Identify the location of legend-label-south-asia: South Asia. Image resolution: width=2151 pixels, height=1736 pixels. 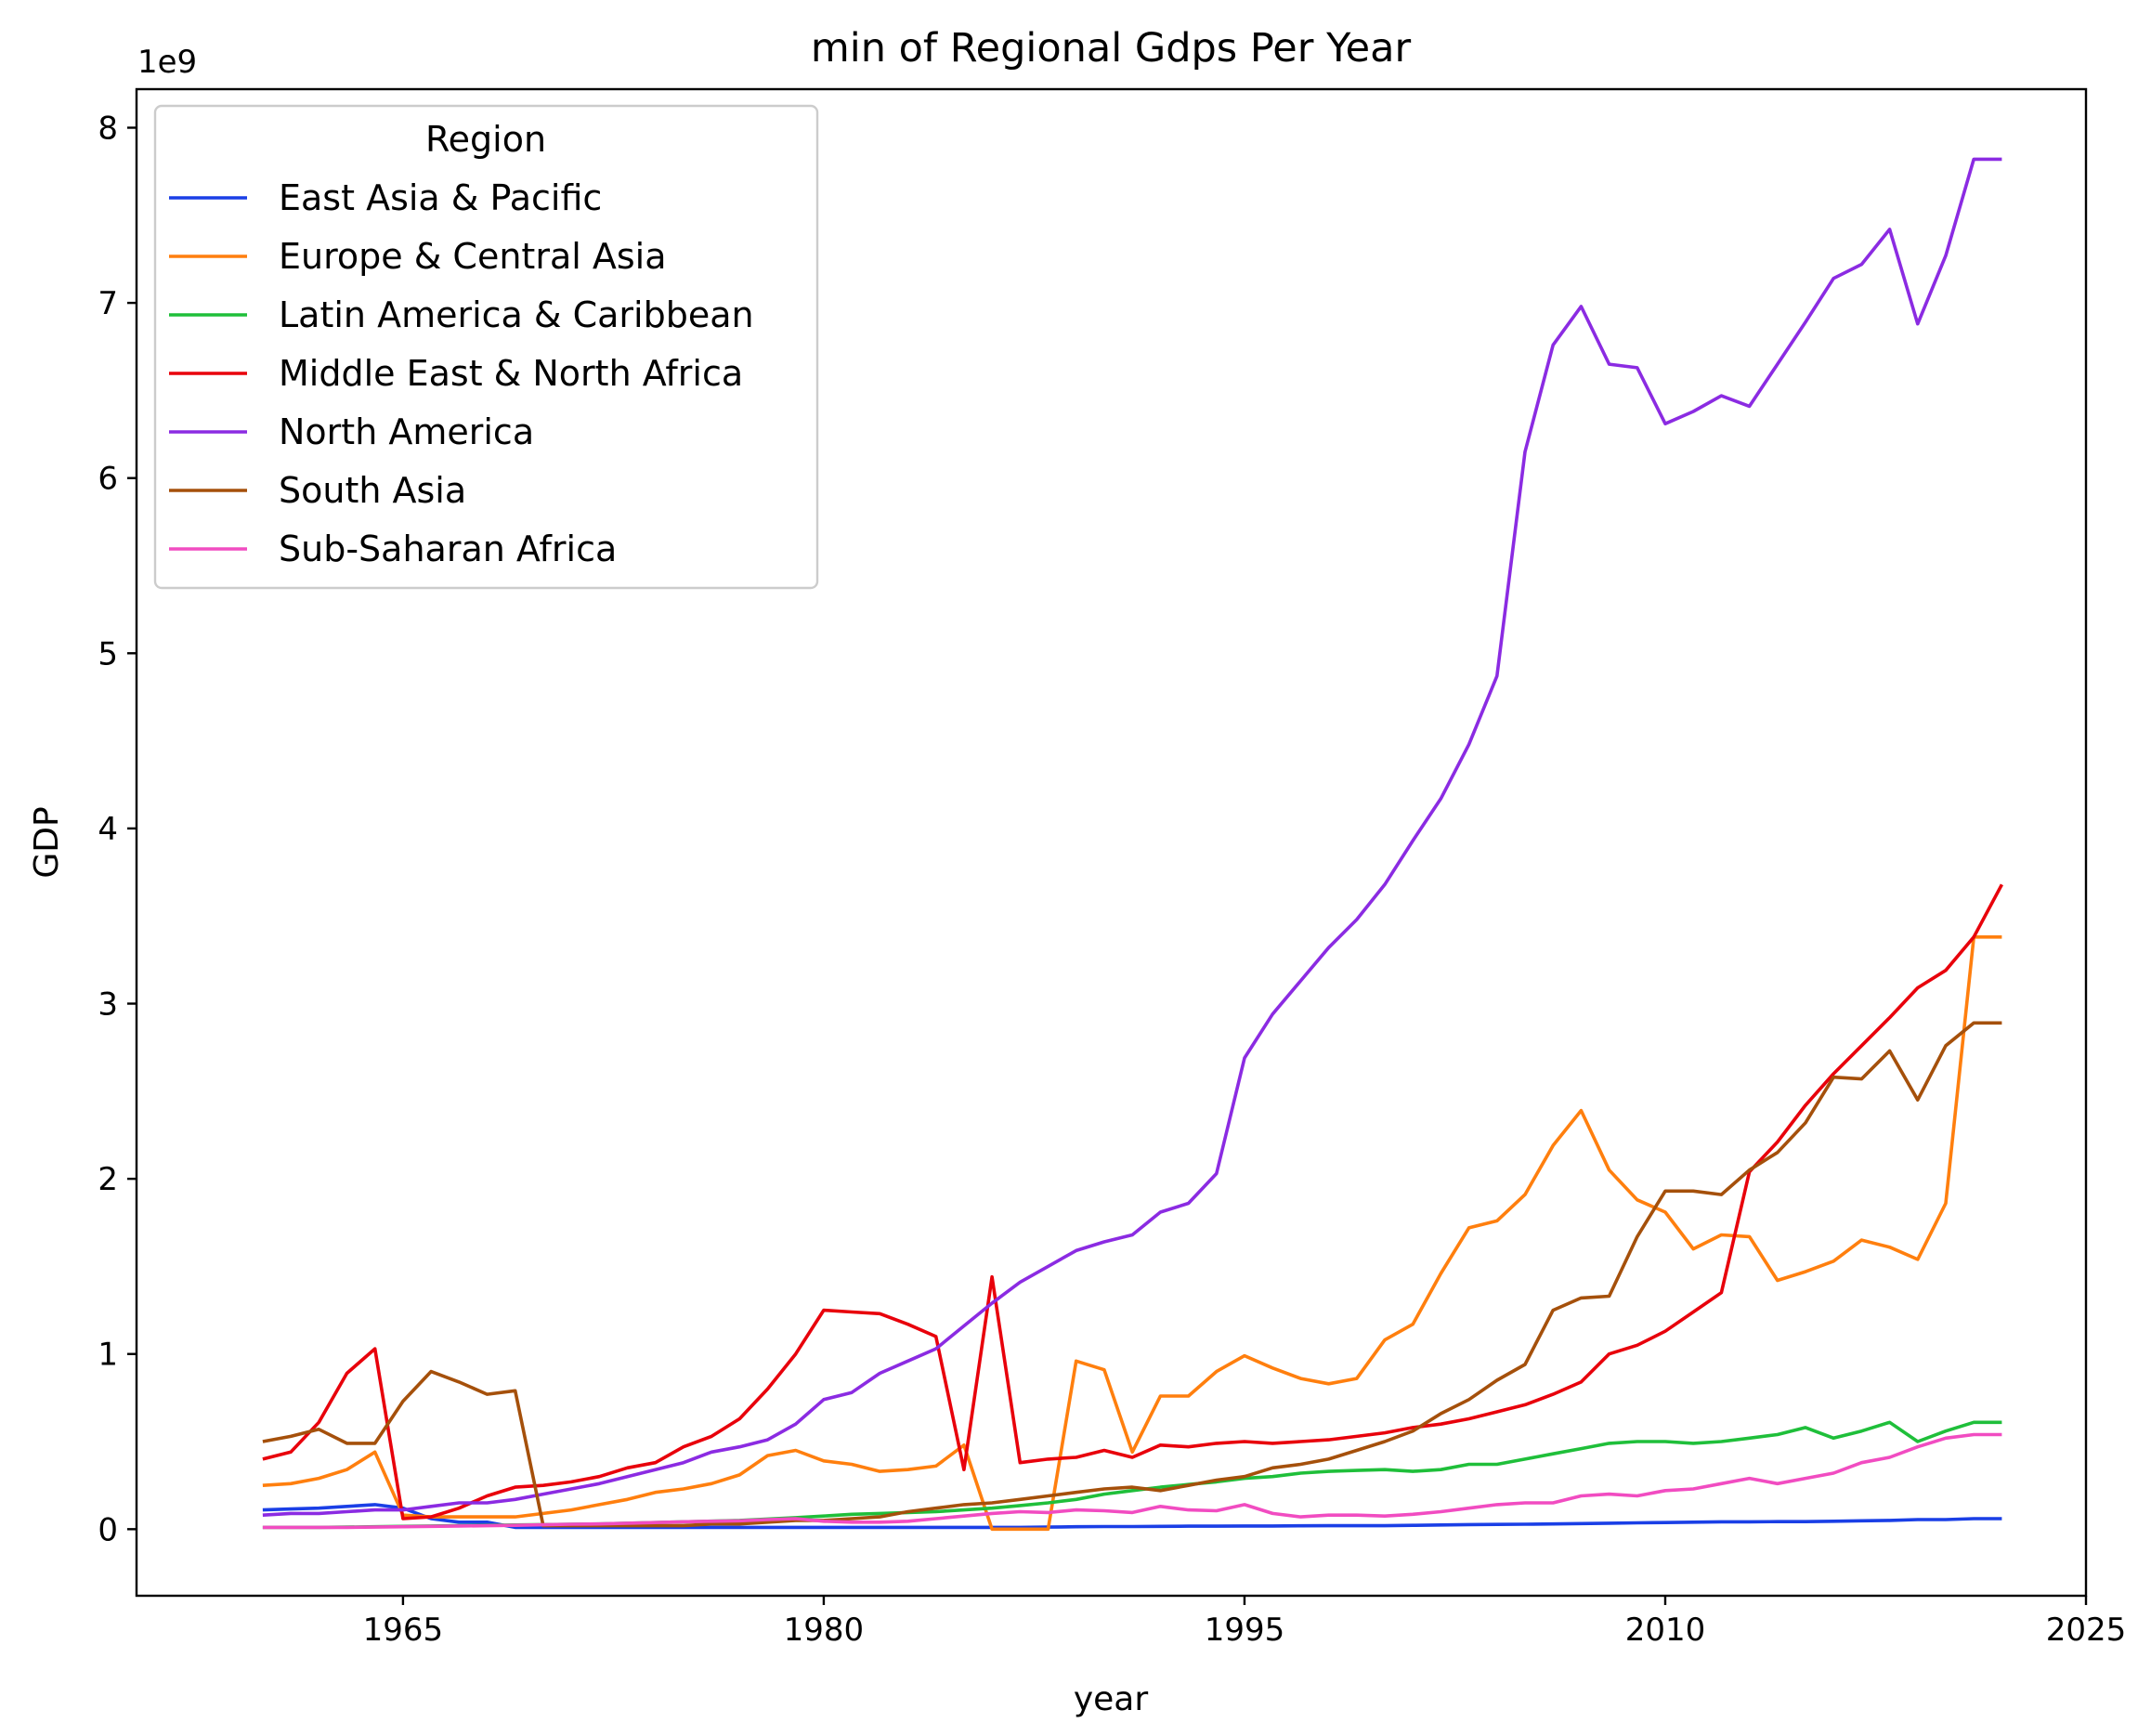
(372, 490).